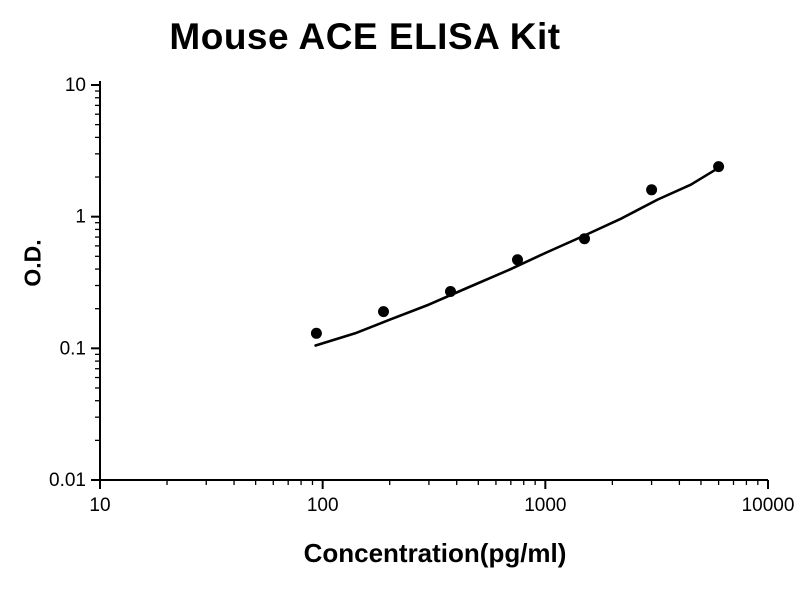 This screenshot has width=800, height=600. Describe the element at coordinates (435, 553) in the screenshot. I see `x-axis-label: Concentration(pg/ml)` at that location.